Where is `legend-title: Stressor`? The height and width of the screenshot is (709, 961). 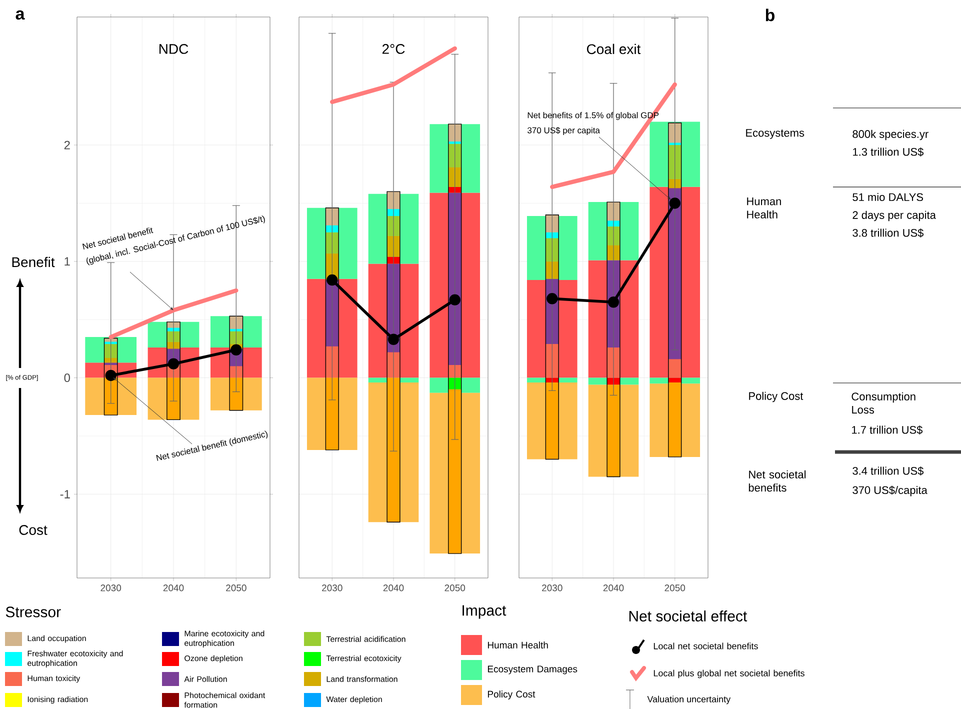 legend-title: Stressor is located at coordinates (33, 612).